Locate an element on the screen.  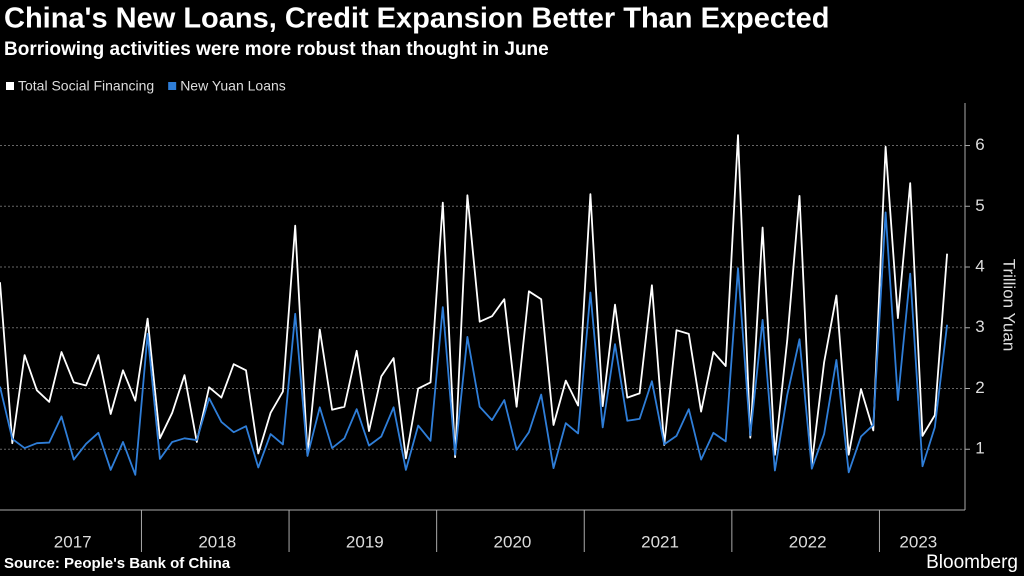
y-tick-label: 6 is located at coordinates (979, 144).